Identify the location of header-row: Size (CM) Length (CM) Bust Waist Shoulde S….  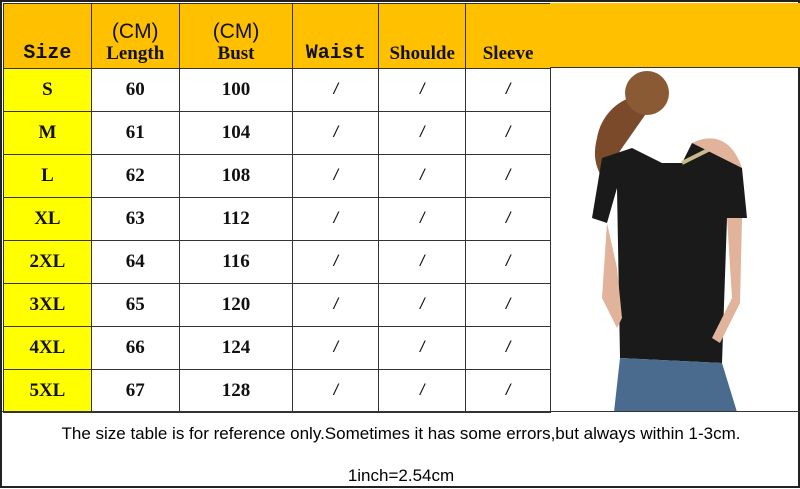
(277, 36).